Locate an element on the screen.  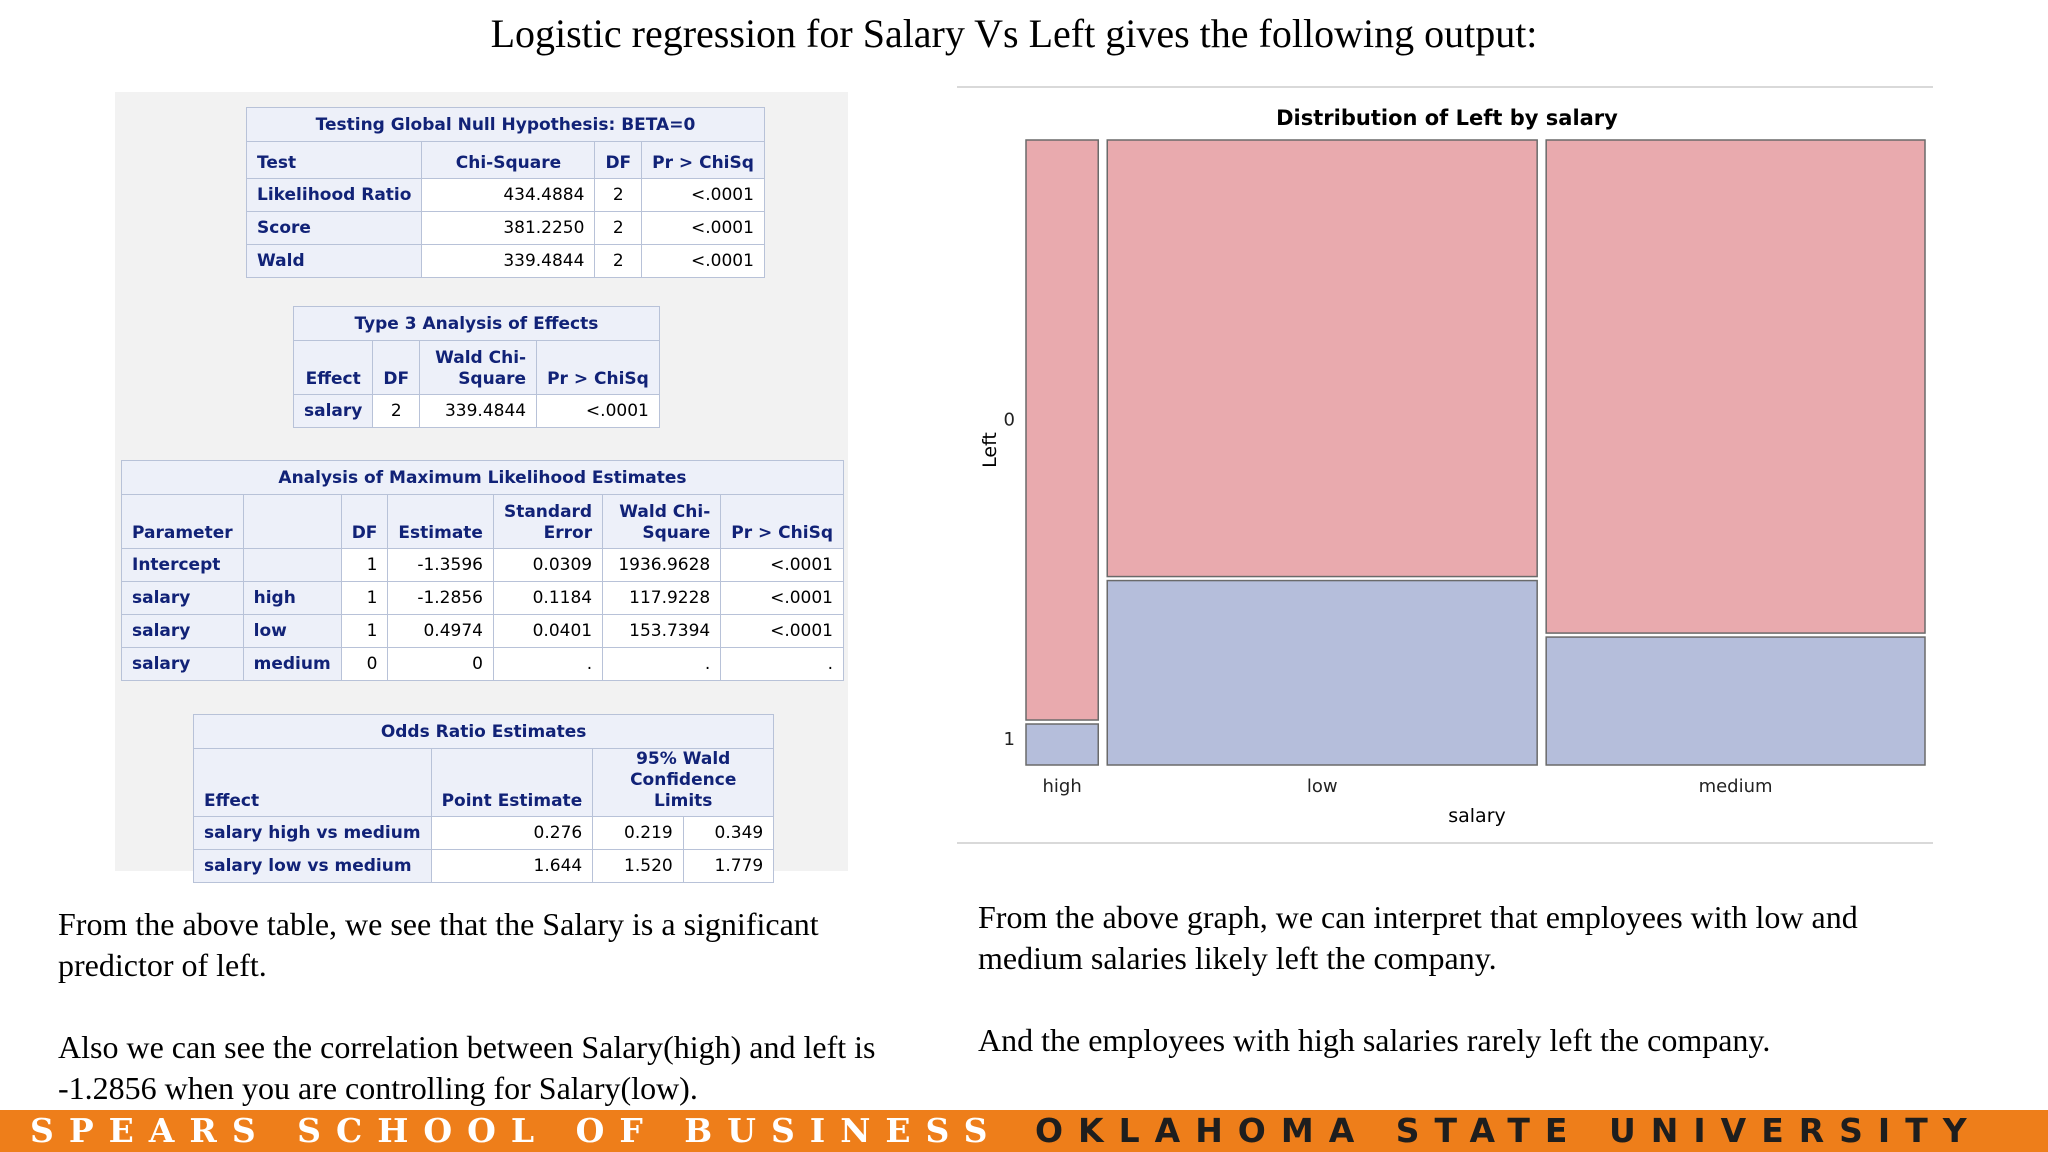
table-row: Wald 339.4844 2 <.0001 is located at coordinates (505, 261).